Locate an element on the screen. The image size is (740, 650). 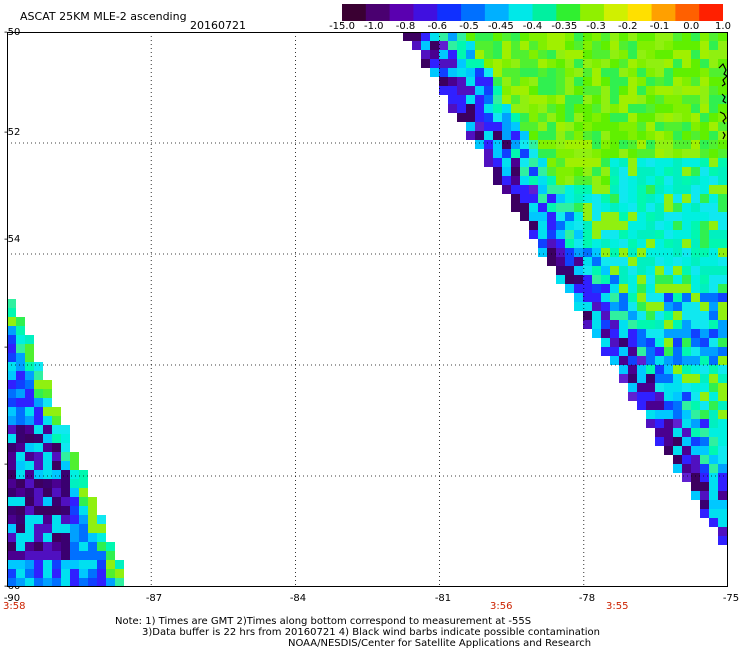
colorbar-label: -0.45 is located at coordinates (500, 26).